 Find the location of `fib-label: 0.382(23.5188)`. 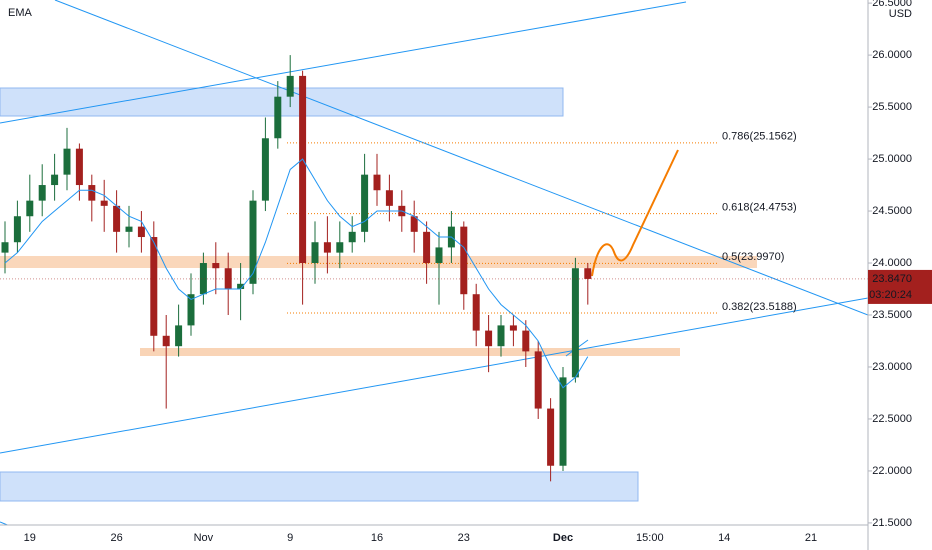

fib-label: 0.382(23.5188) is located at coordinates (759, 307).